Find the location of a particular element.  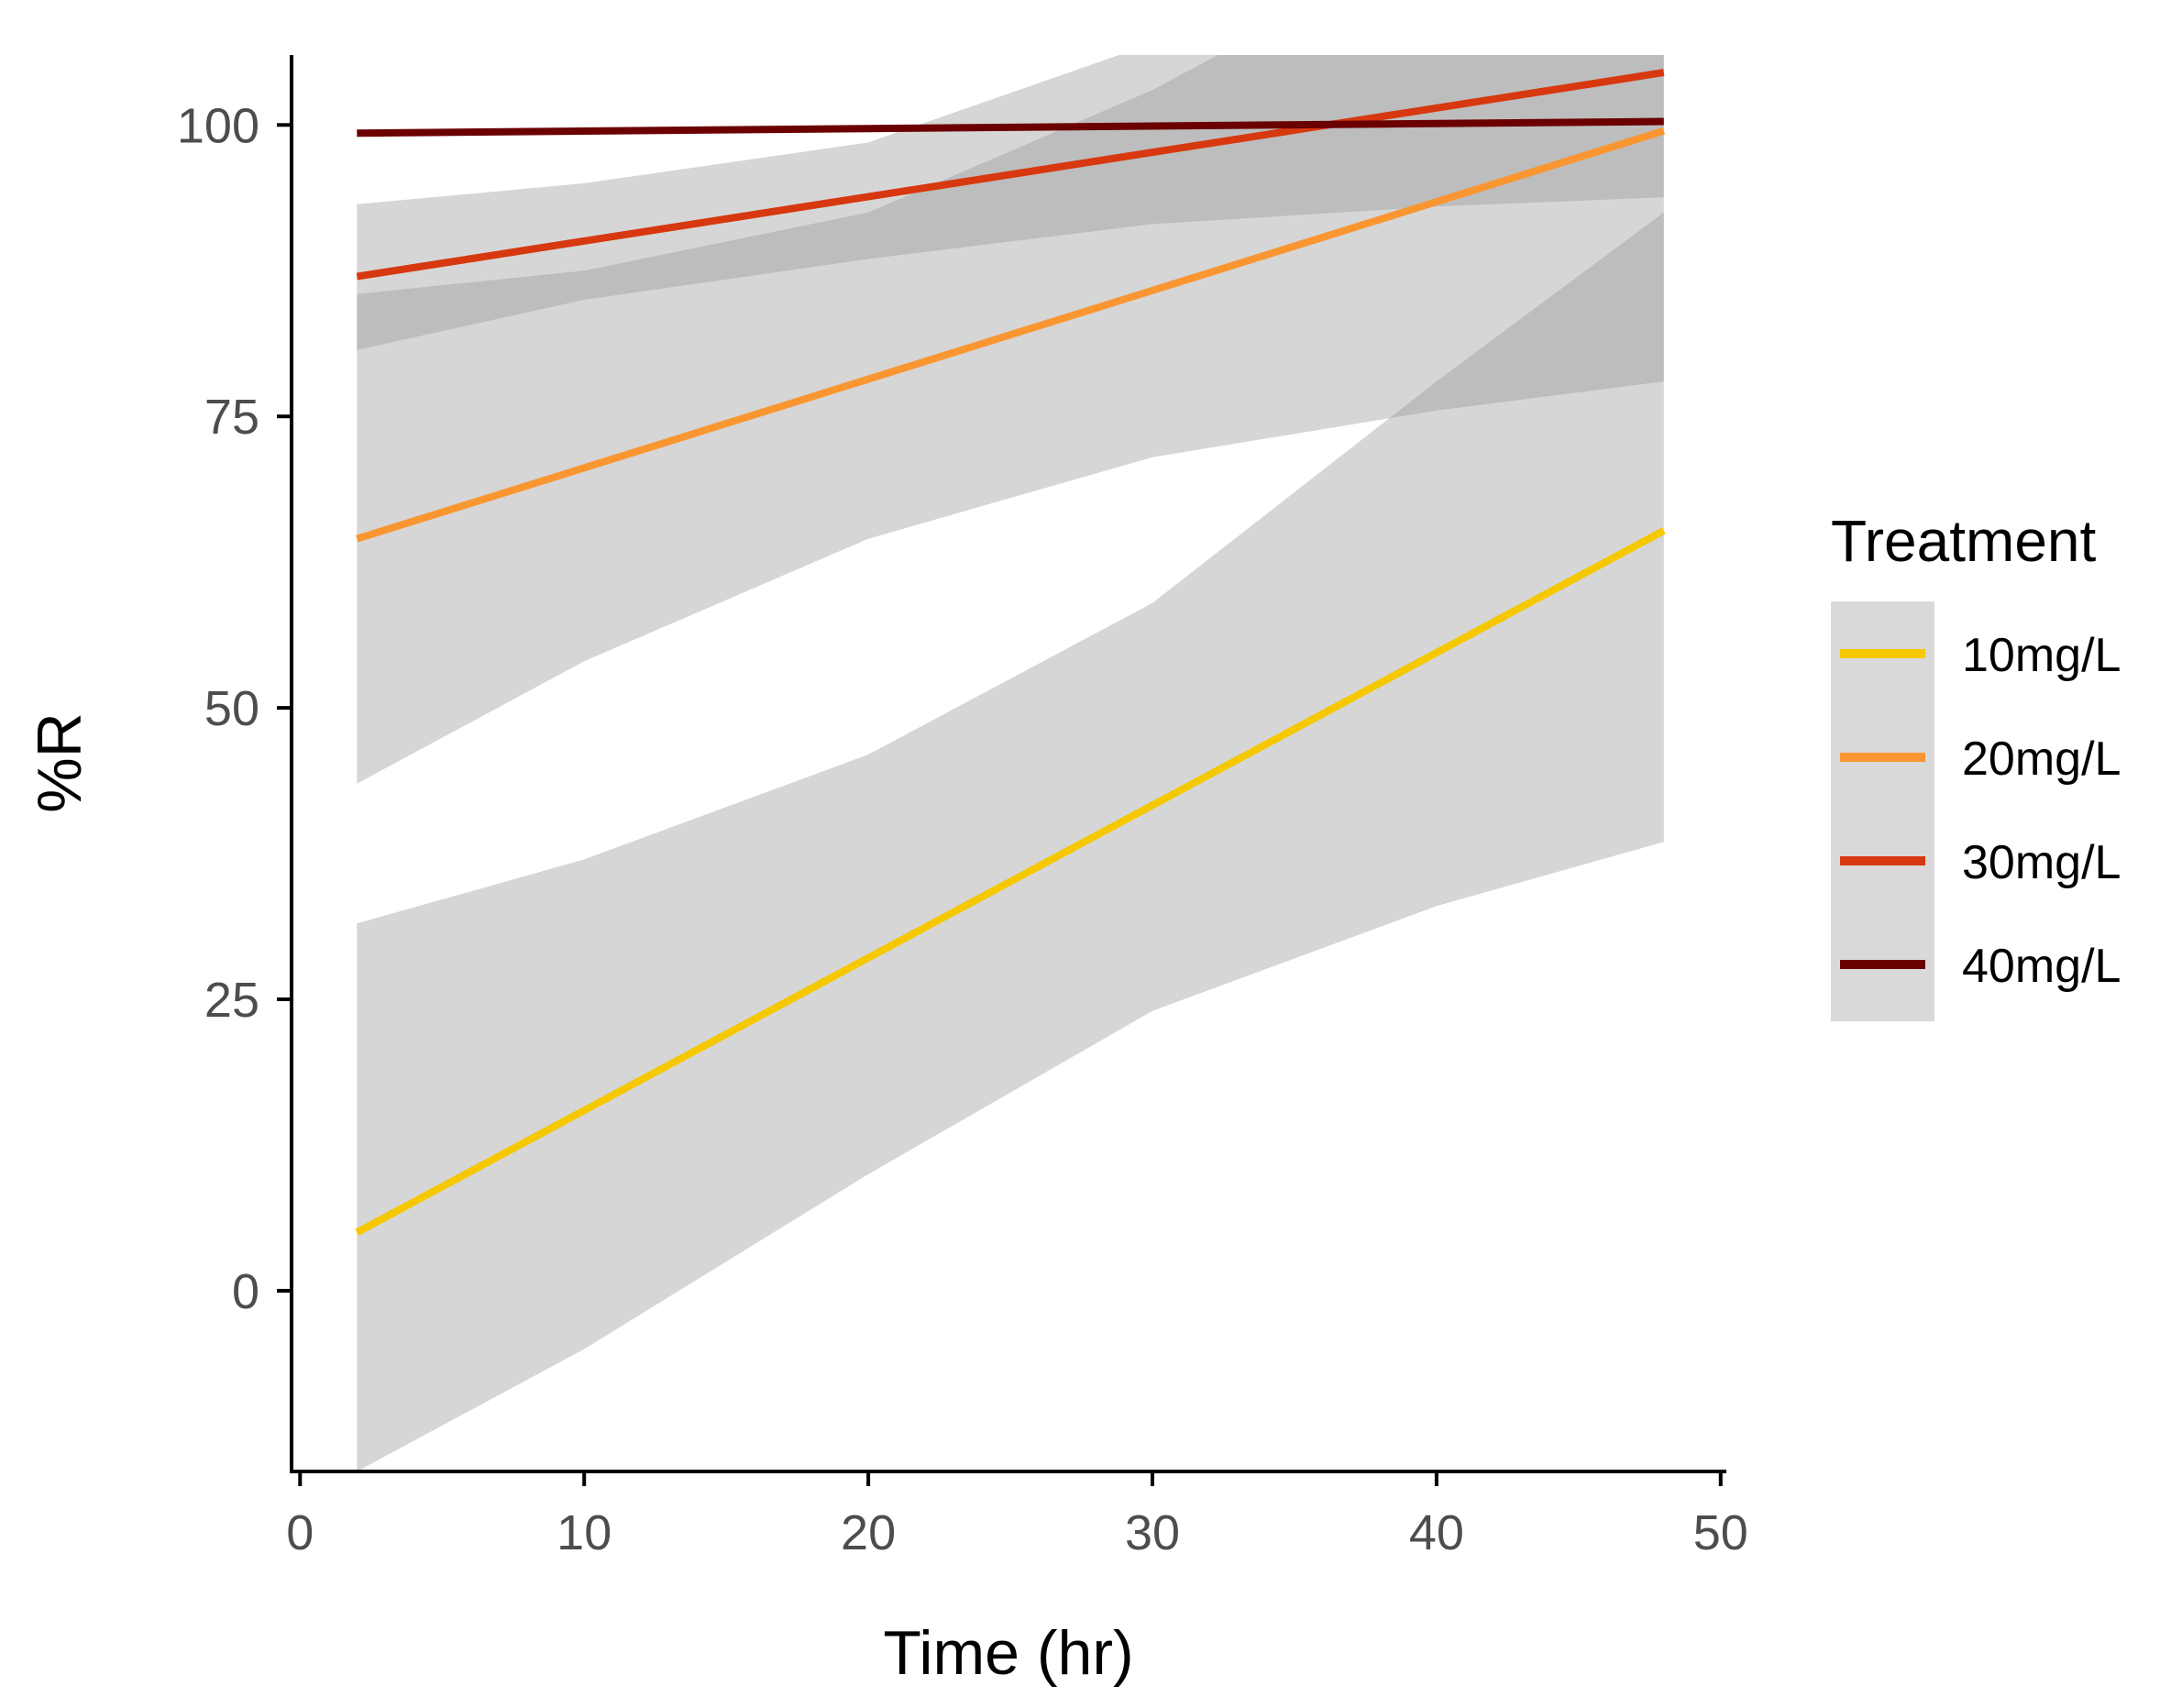

y-tick-label: 0 is located at coordinates (245, 1291).